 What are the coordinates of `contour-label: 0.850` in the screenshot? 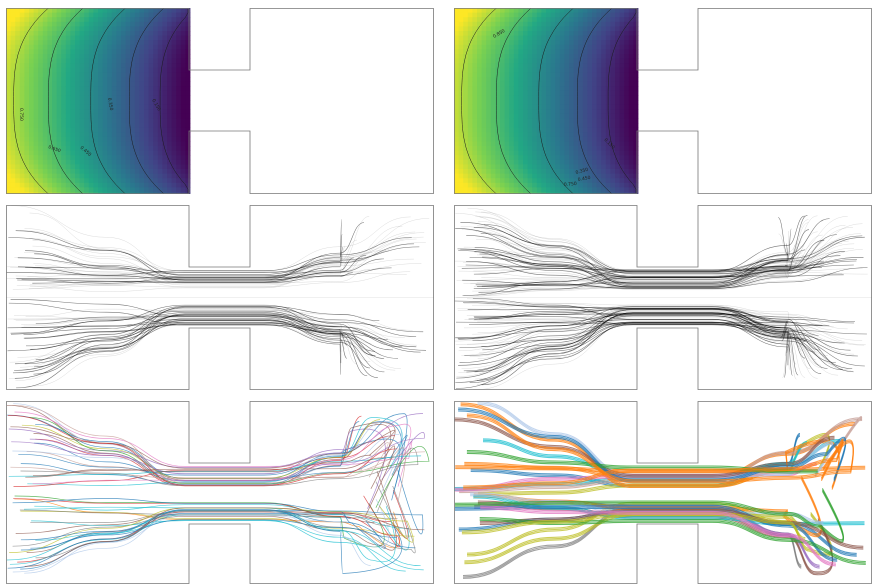 It's located at (499, 34).